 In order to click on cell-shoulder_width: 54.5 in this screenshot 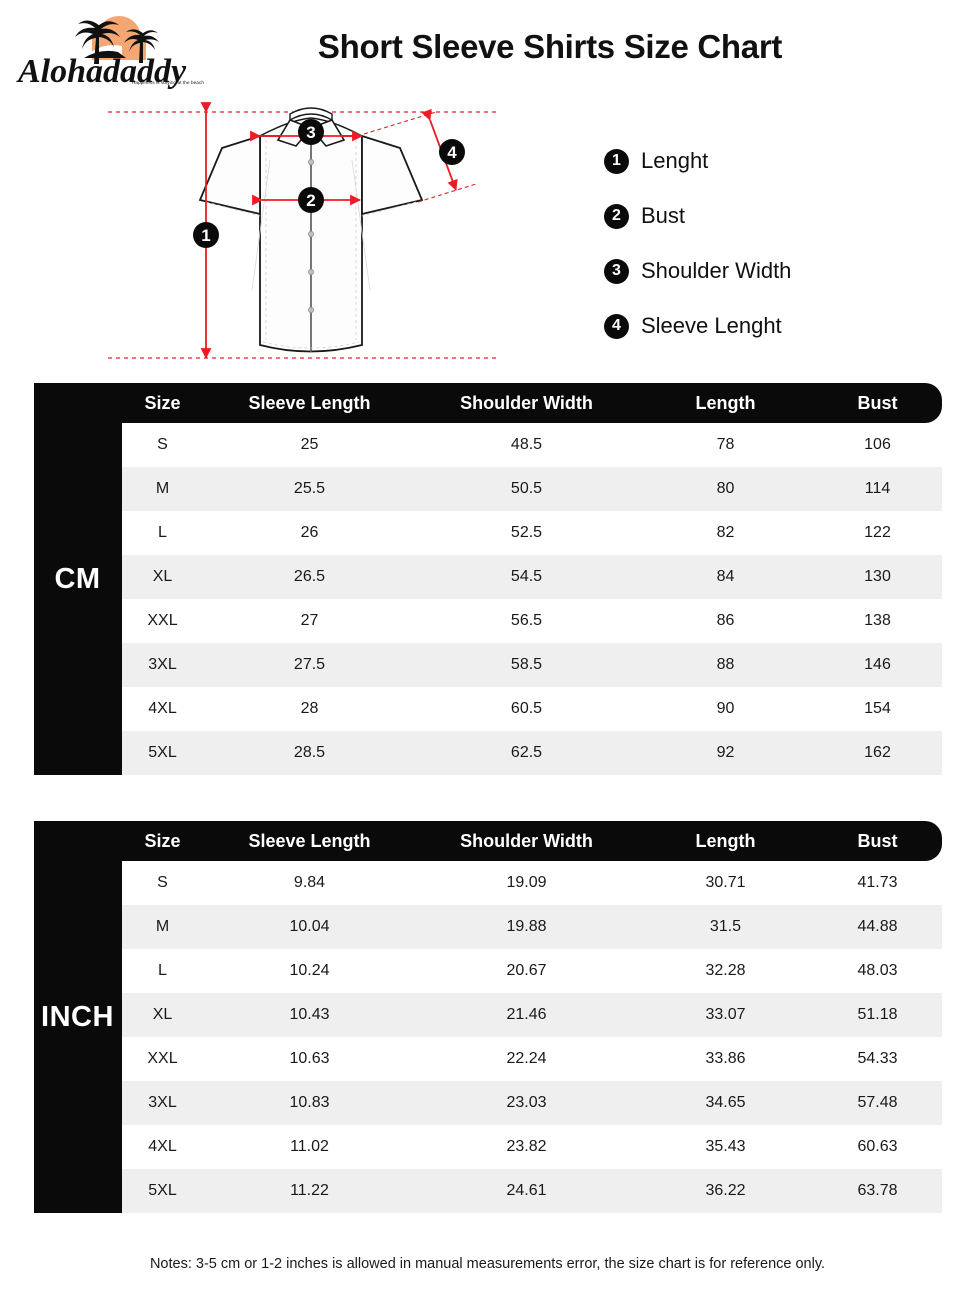, I will do `click(526, 577)`.